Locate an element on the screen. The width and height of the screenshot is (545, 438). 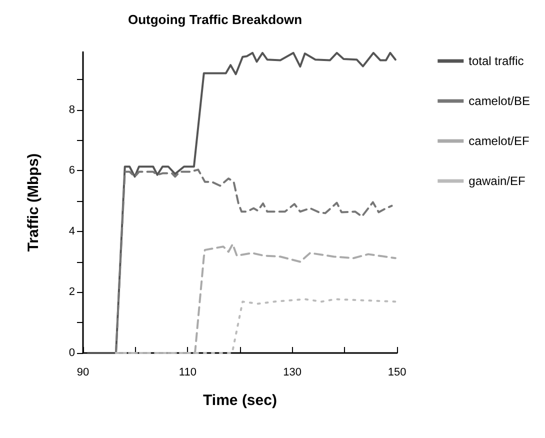
y-tick-label: 0 is located at coordinates (71, 353).